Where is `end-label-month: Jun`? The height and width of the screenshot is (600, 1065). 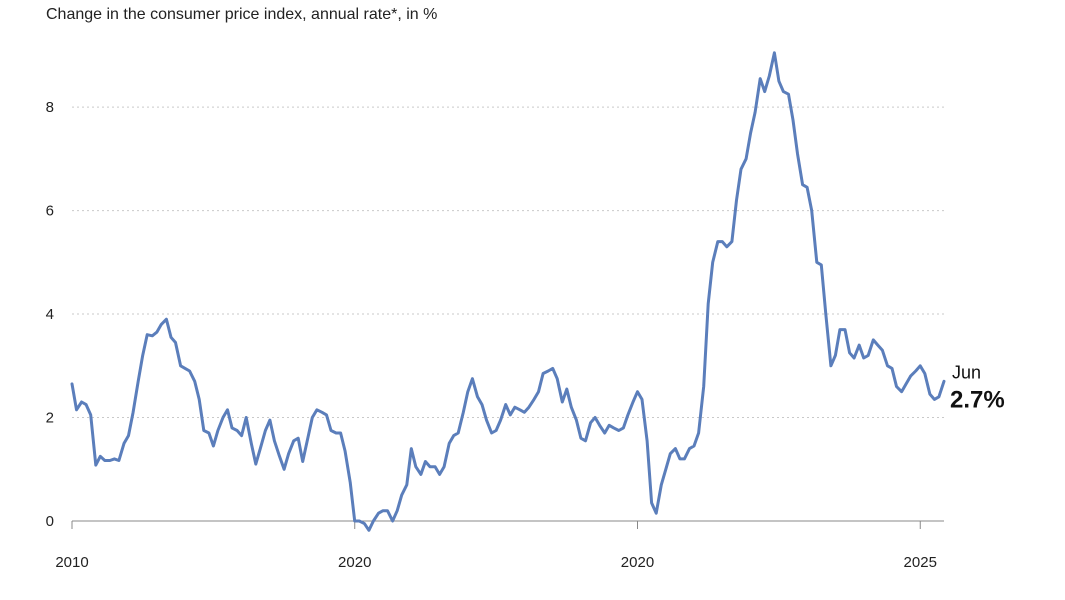
end-label-month: Jun is located at coordinates (966, 372).